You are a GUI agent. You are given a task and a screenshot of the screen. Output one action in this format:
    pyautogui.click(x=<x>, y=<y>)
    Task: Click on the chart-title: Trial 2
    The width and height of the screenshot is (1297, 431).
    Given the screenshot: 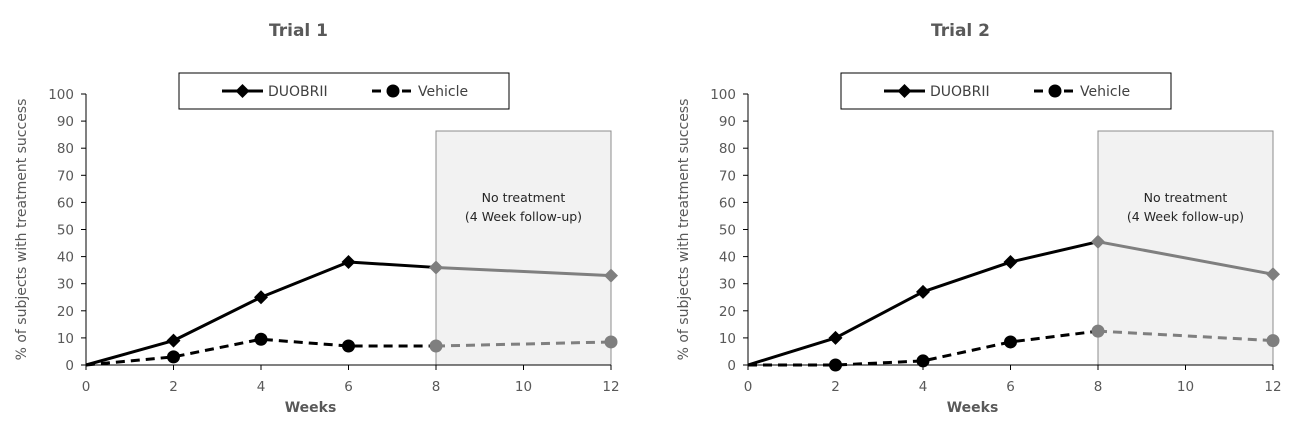 What is the action you would take?
    pyautogui.click(x=960, y=31)
    